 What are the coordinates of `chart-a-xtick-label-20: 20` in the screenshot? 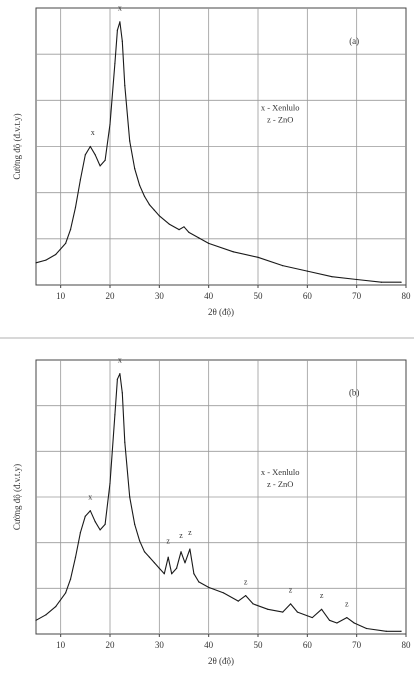 It's located at (111, 296).